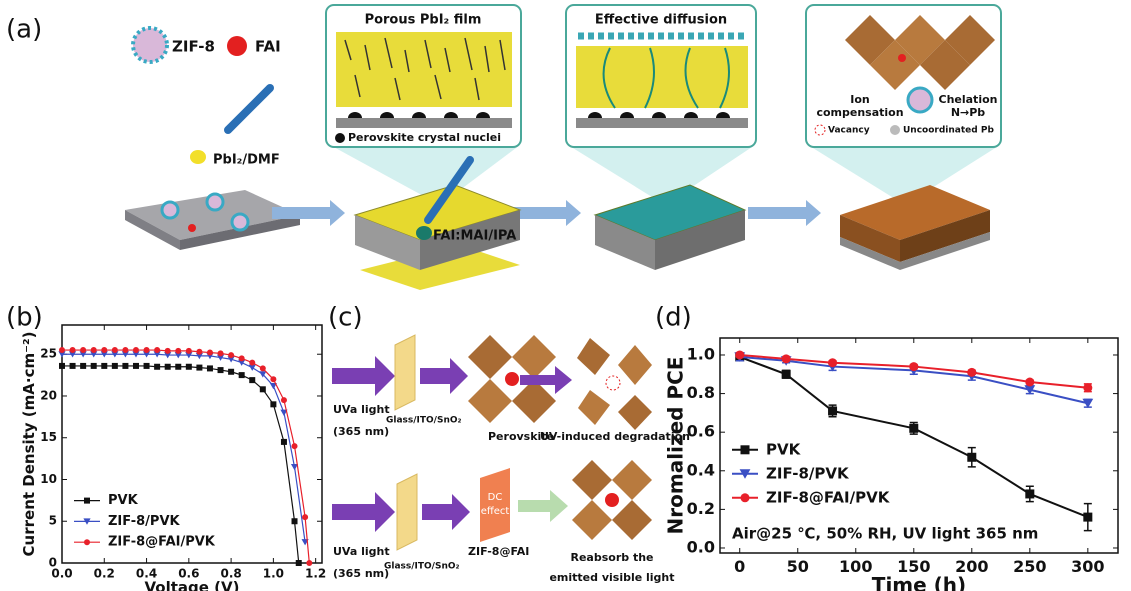 Image resolution: width=1131 pixels, height=591 pixels. What do you see at coordinates (675, 446) in the screenshot?
I see `y-axis-title: Nromalized PCE` at bounding box center [675, 446].